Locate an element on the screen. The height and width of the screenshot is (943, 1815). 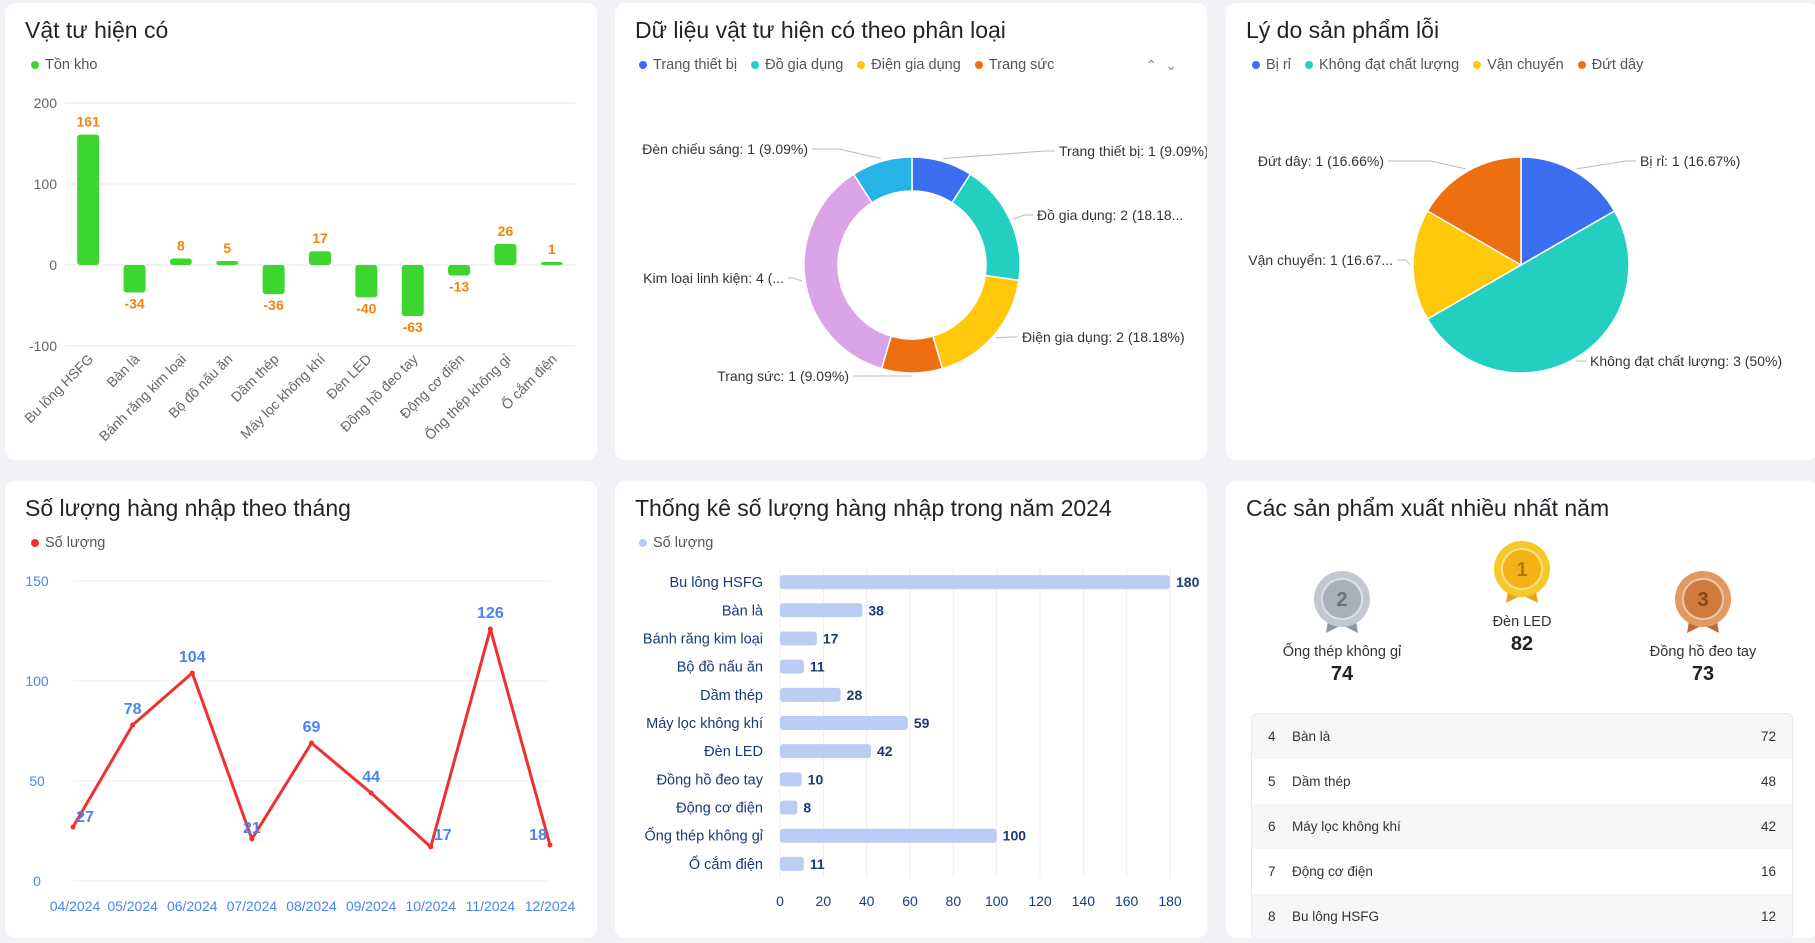
legend-item-do-gia-dung: Đồ gia dụng is located at coordinates (797, 65).